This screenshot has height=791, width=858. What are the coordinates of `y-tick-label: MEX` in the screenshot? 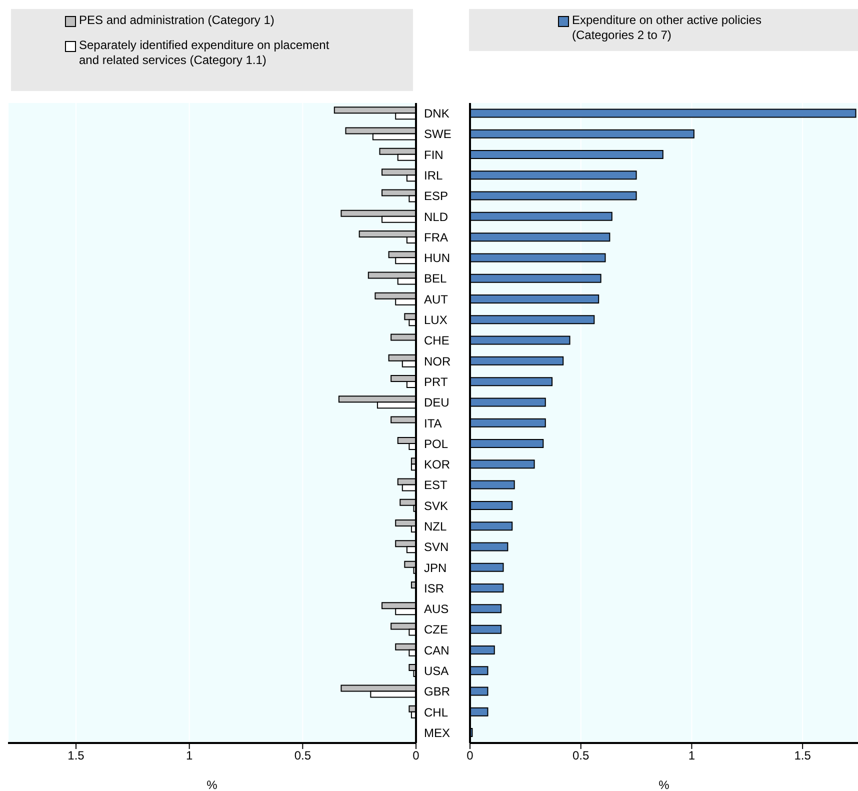 It's located at (437, 733).